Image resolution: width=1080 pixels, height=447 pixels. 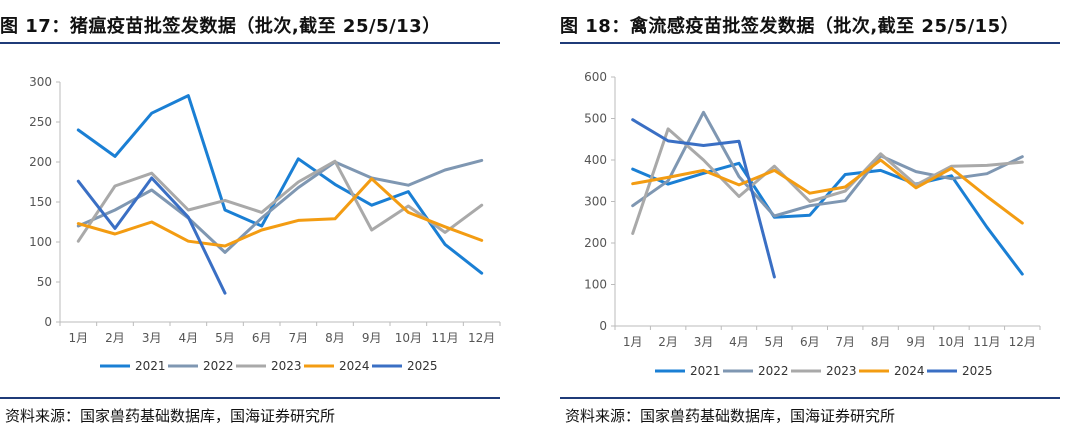 I want to click on chart-title: 图 17：猪瘟疫苗批签发数据（批次,截至 25/5/13）, so click(x=220, y=26).